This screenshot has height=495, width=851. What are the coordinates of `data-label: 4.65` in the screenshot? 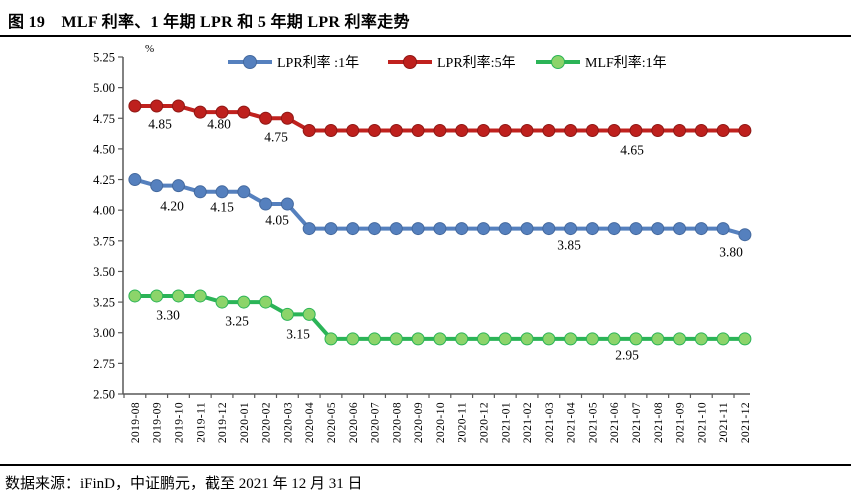 It's located at (632, 150).